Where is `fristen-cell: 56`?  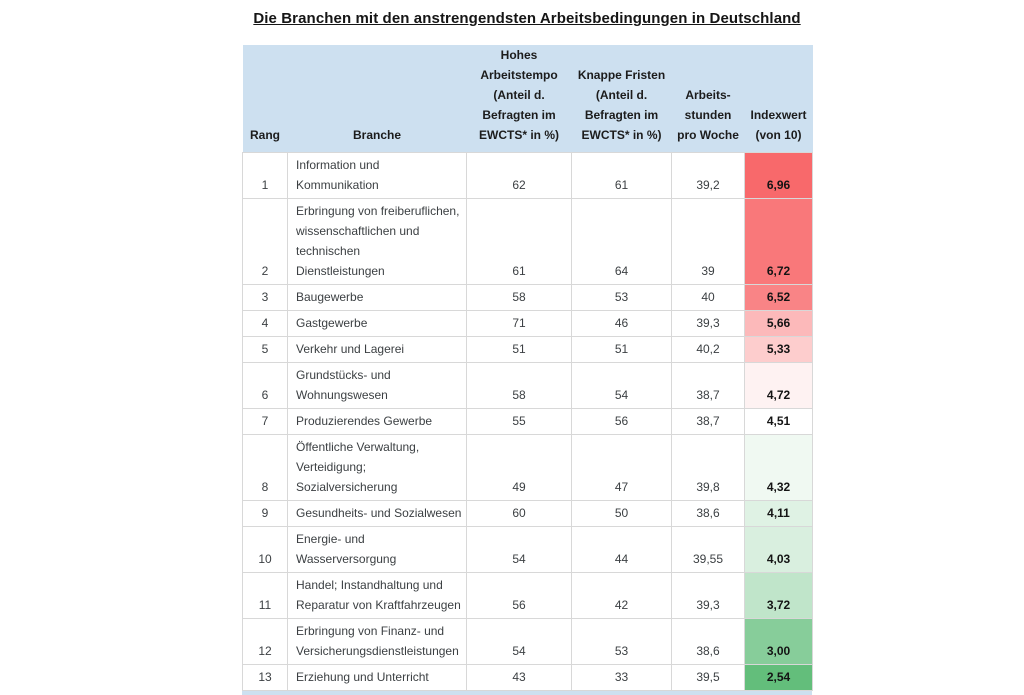
fristen-cell: 56 is located at coordinates (621, 421).